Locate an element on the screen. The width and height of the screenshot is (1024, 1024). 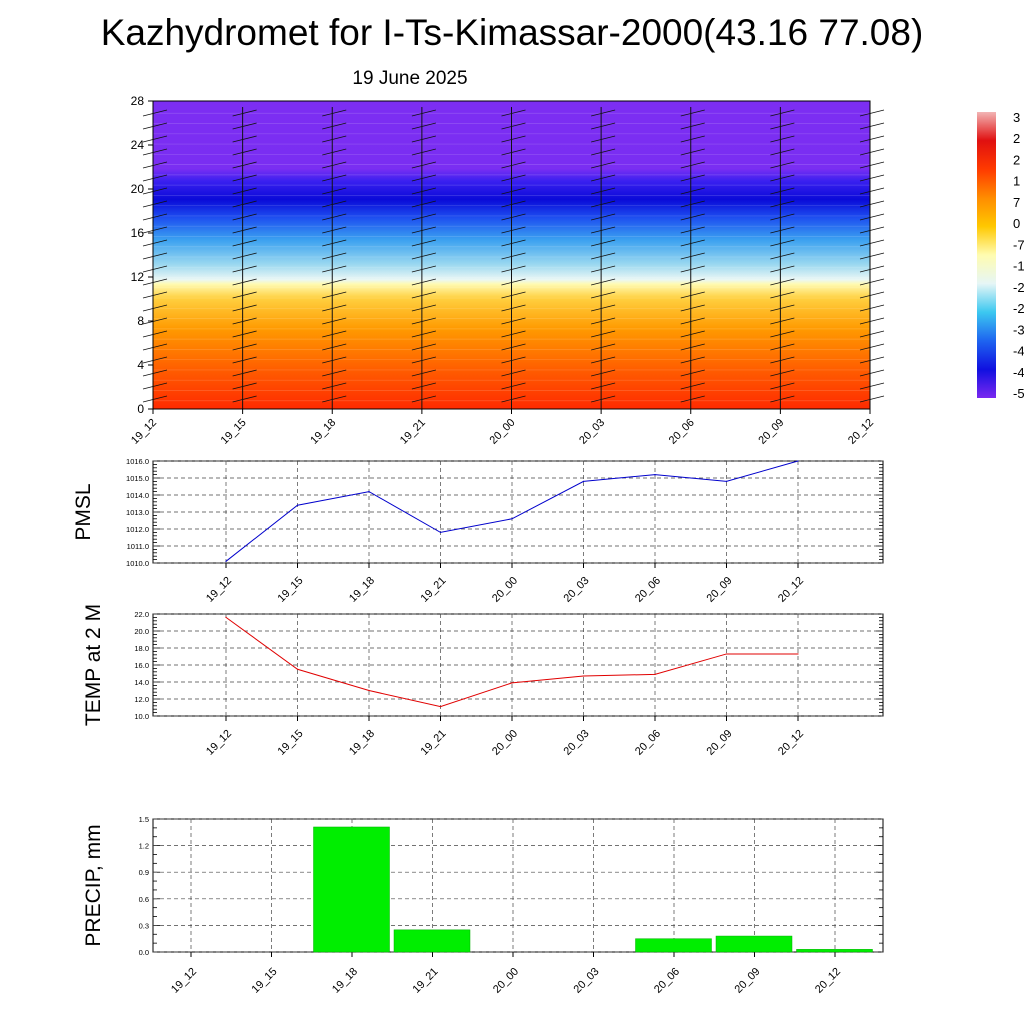
colorbar-label: 3 is located at coordinates (1016, 117).